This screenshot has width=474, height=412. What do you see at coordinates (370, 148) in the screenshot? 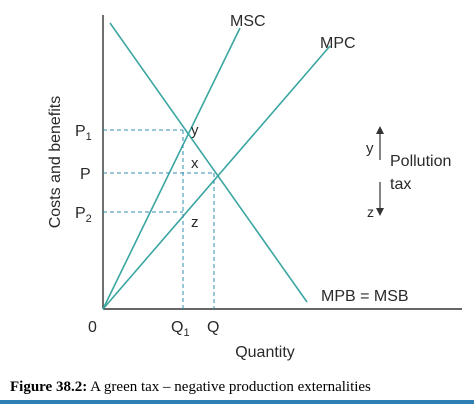
I see `tax-top-label: y` at bounding box center [370, 148].